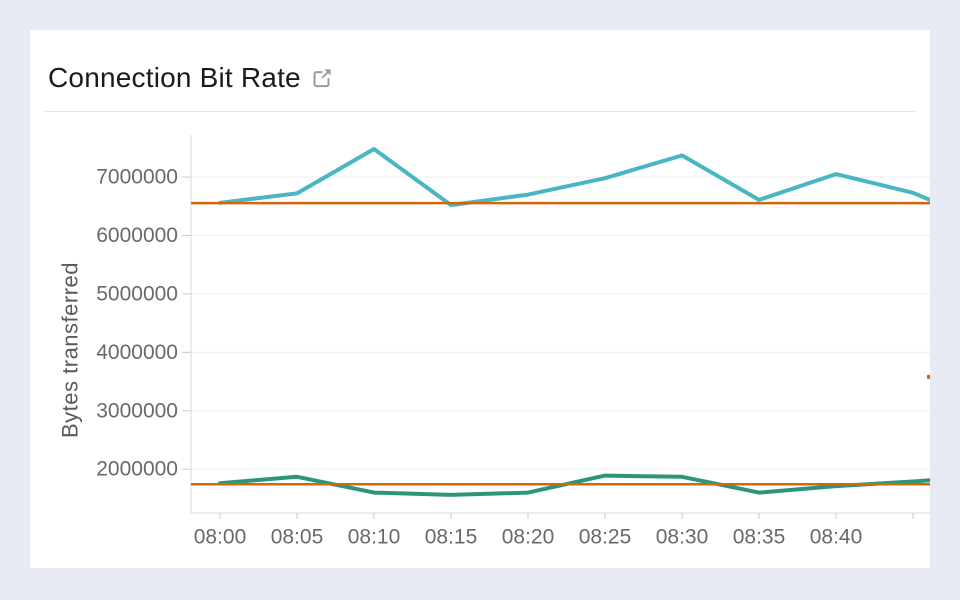 Image resolution: width=960 pixels, height=600 pixels. Describe the element at coordinates (137, 410) in the screenshot. I see `y-tick-label: 3000000` at that location.